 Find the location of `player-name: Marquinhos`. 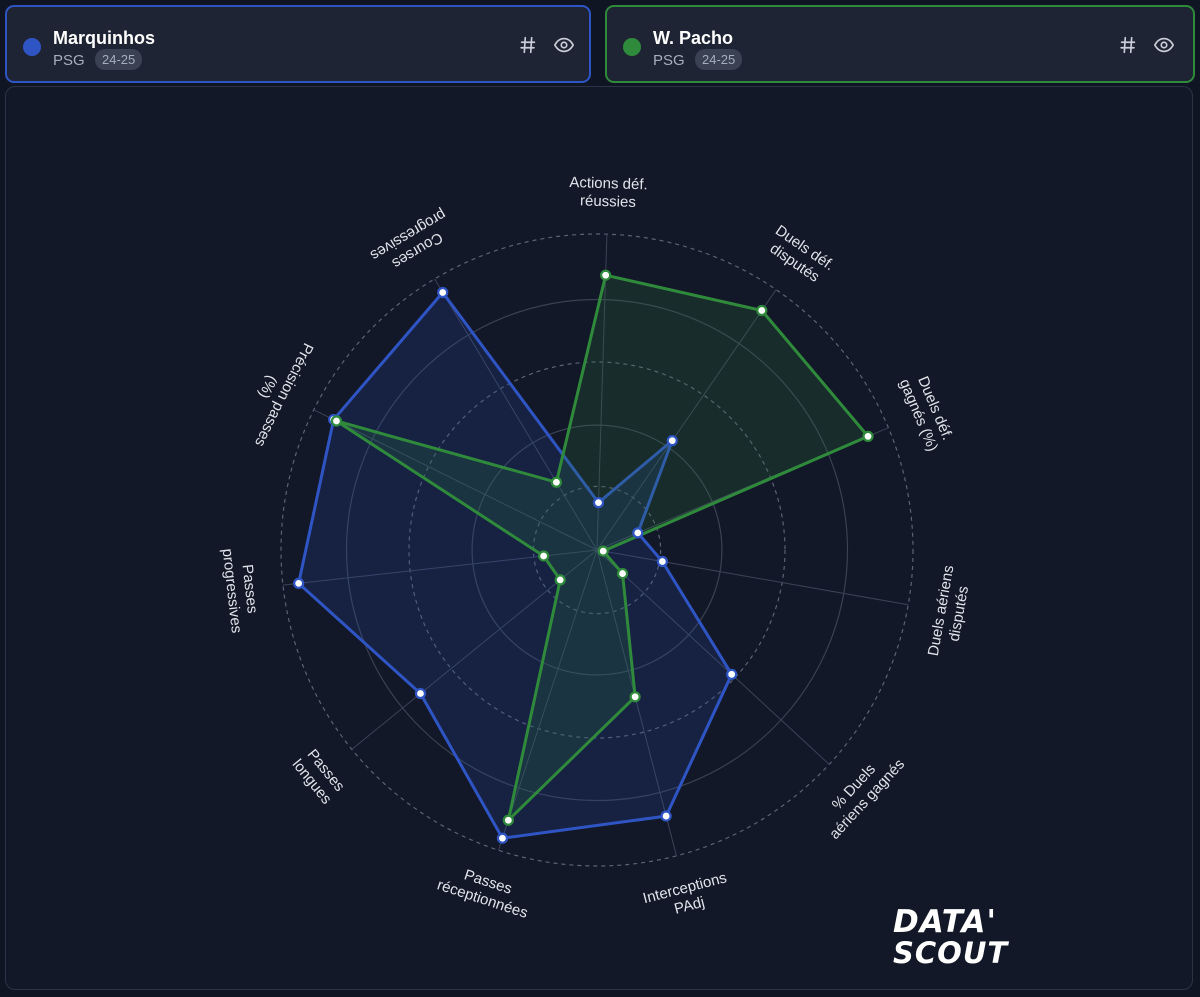

player-name: Marquinhos is located at coordinates (104, 38).